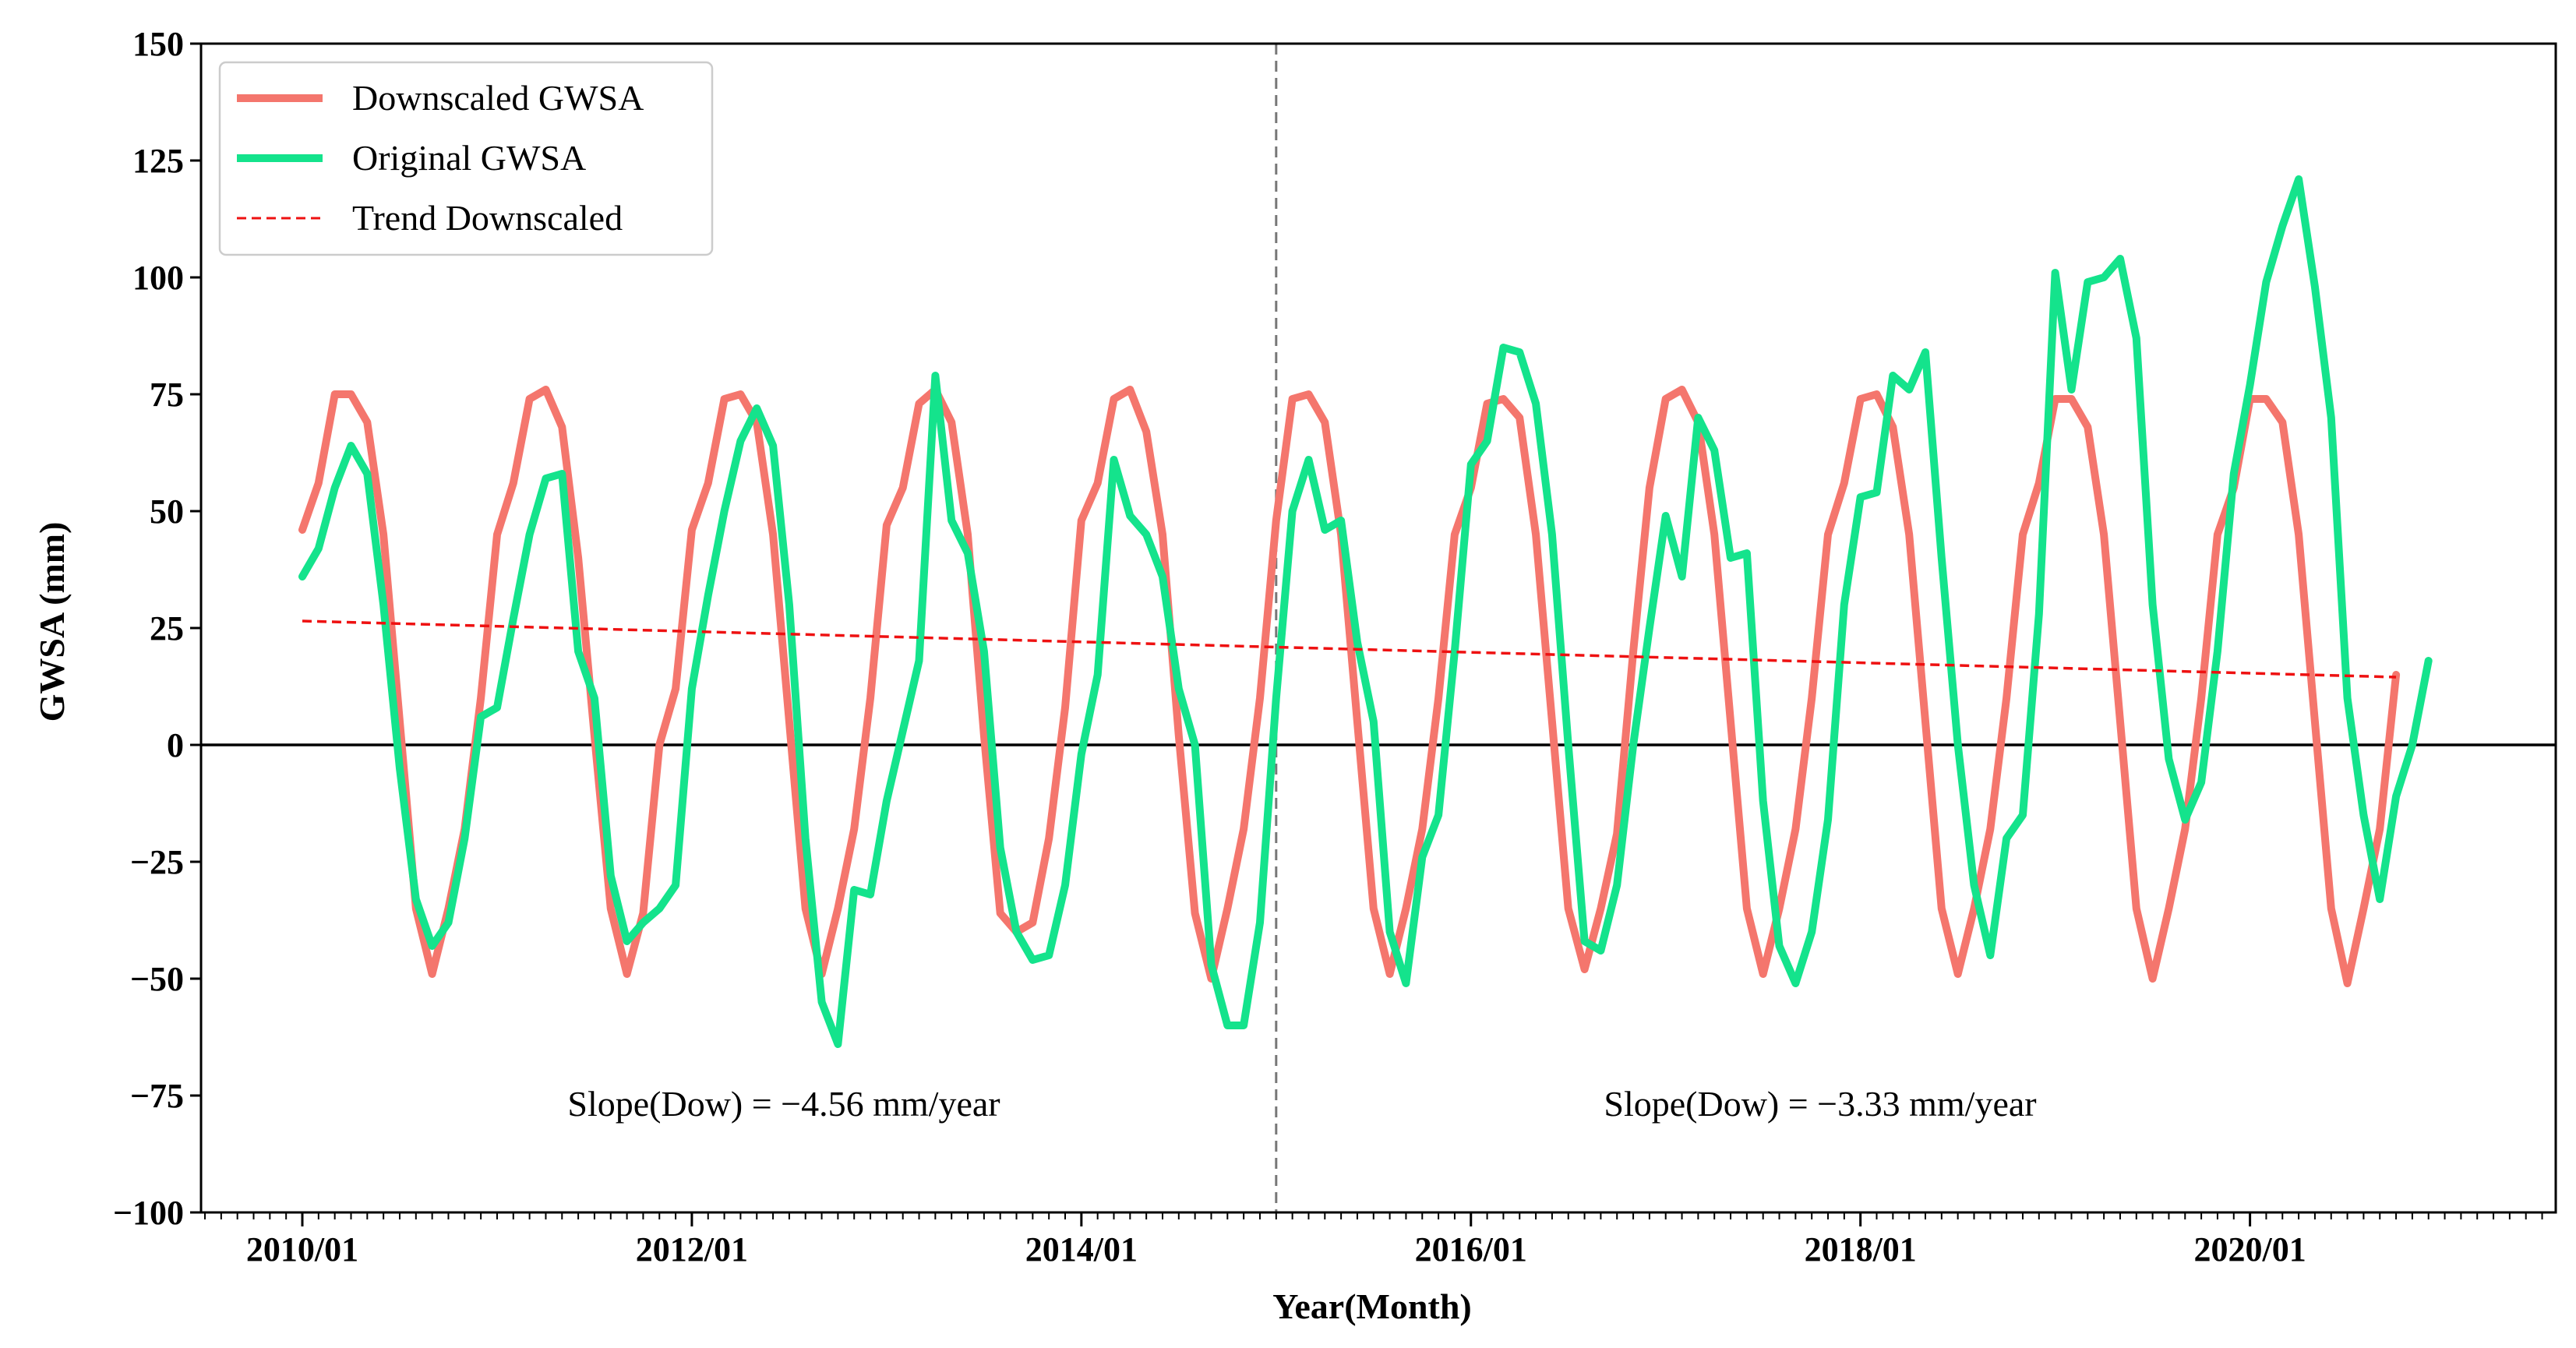 The image size is (2576, 1348). I want to click on y-tick-label: −25, so click(157, 862).